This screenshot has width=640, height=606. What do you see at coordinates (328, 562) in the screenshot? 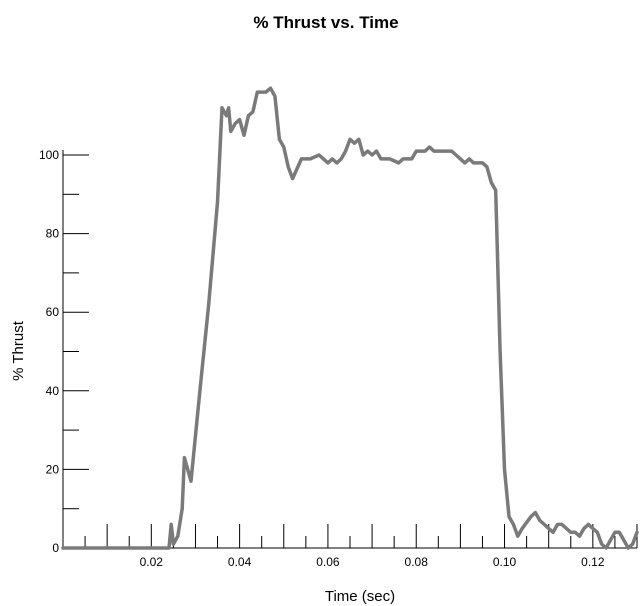
I see `x-tick-label: 0.06` at bounding box center [328, 562].